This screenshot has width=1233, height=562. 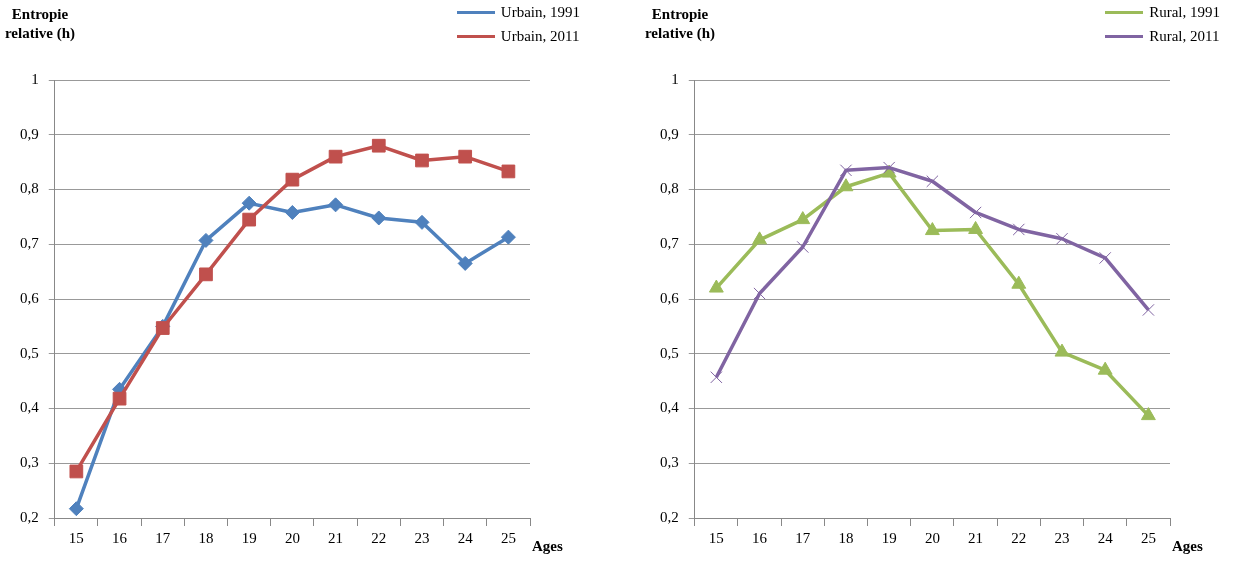 I want to click on legend-label: Rural, 1991, so click(x=1184, y=12).